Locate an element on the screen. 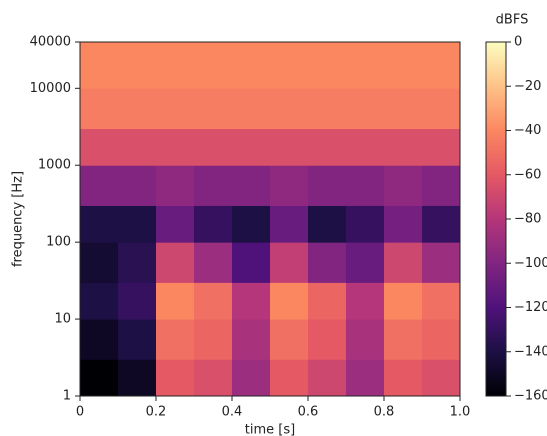  colorbar-tick-label: −160 is located at coordinates (530, 396).